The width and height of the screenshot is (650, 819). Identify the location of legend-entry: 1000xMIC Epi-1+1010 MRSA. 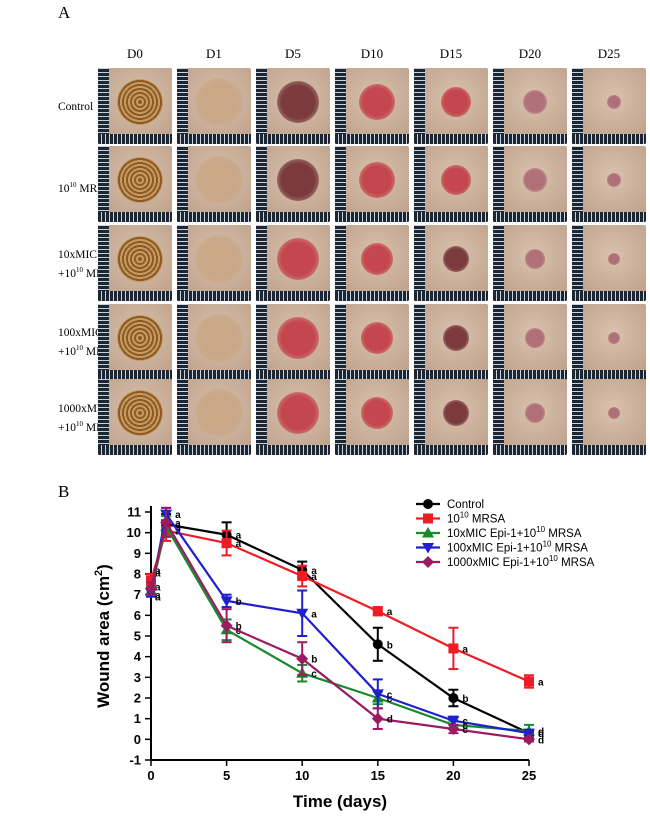
(521, 561).